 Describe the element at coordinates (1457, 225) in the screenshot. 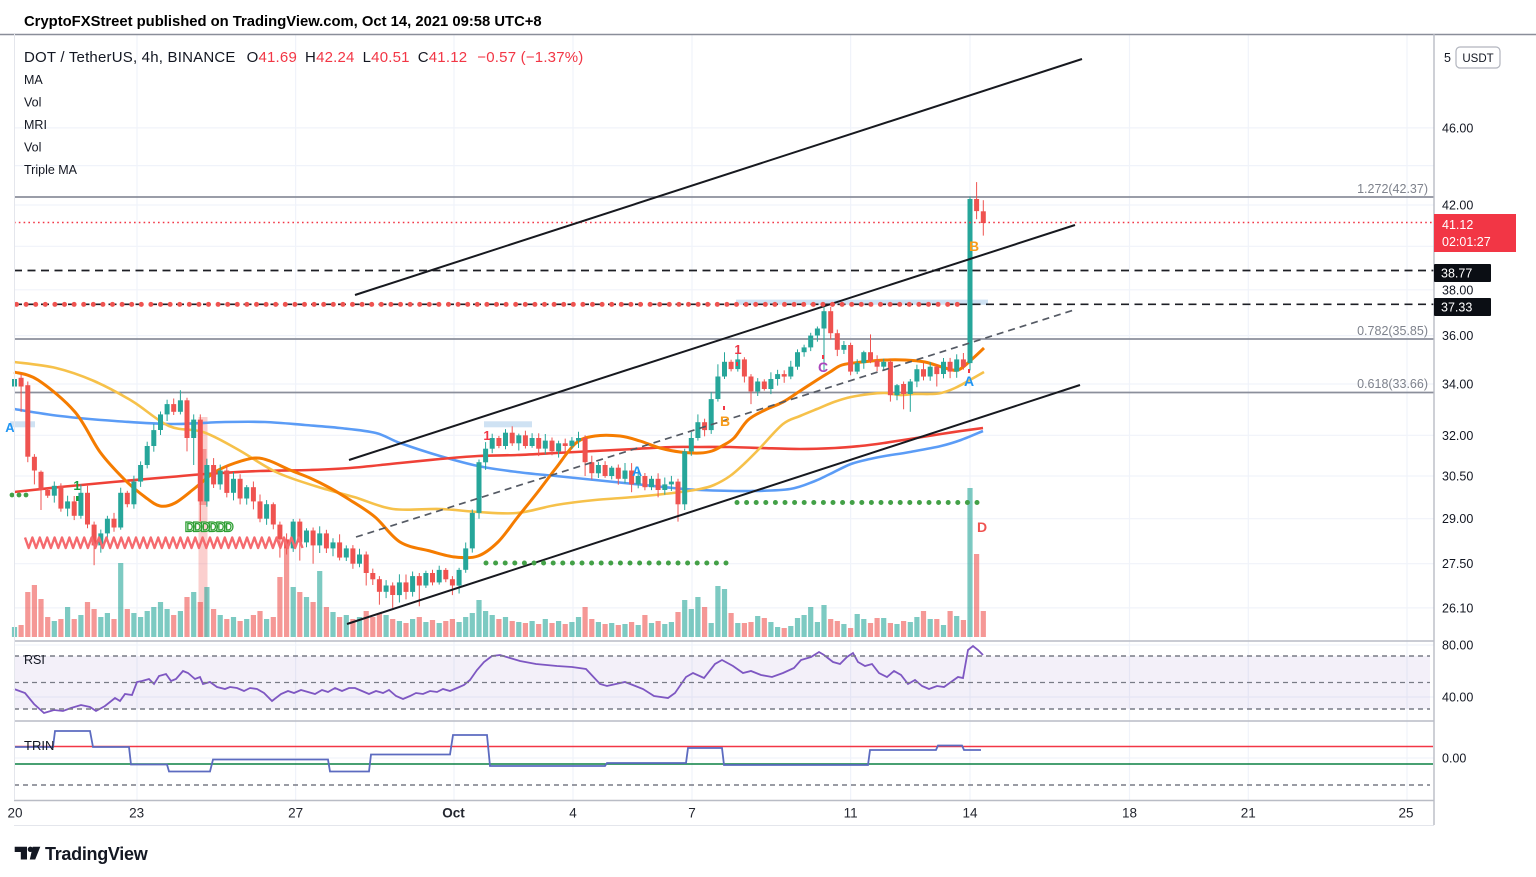

I see `svg-text: 41.12` at that location.